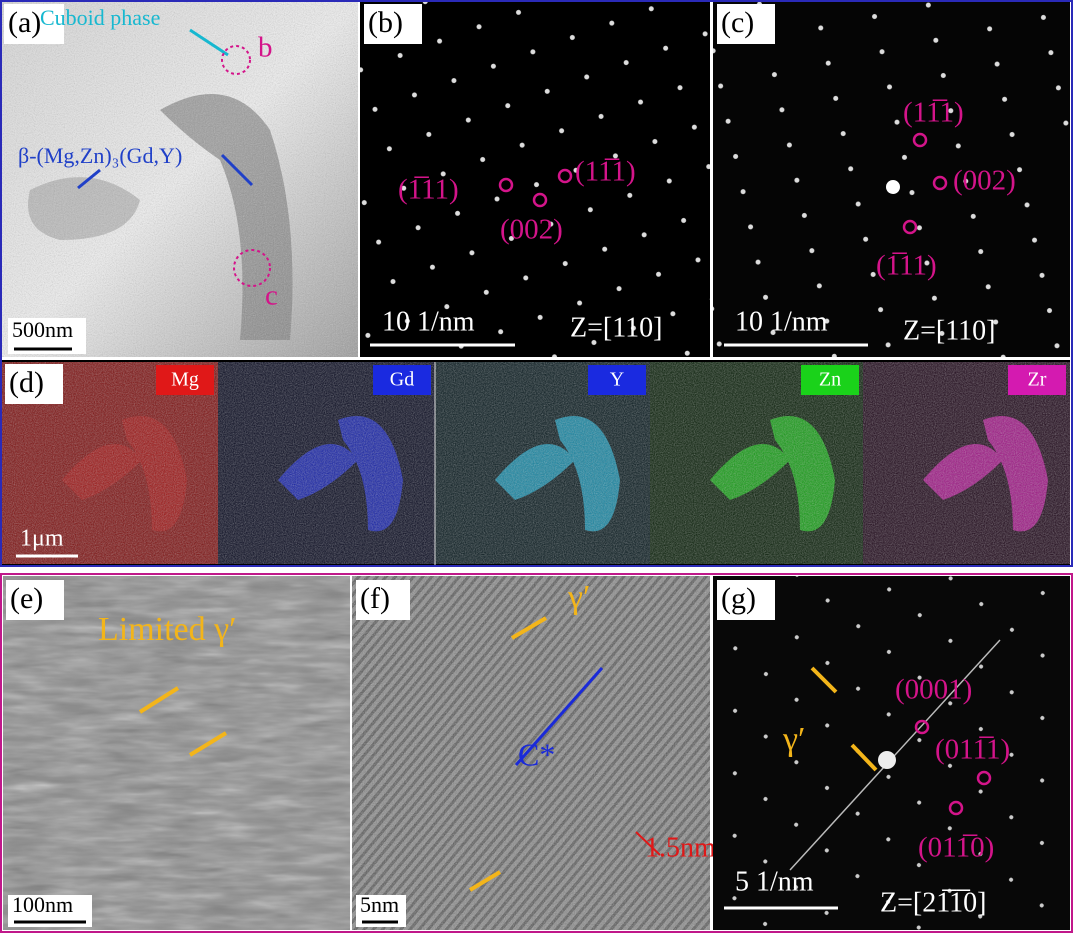 This screenshot has height=935, width=1074. What do you see at coordinates (737, 22) in the screenshot?
I see `panel-label: (c)` at bounding box center [737, 22].